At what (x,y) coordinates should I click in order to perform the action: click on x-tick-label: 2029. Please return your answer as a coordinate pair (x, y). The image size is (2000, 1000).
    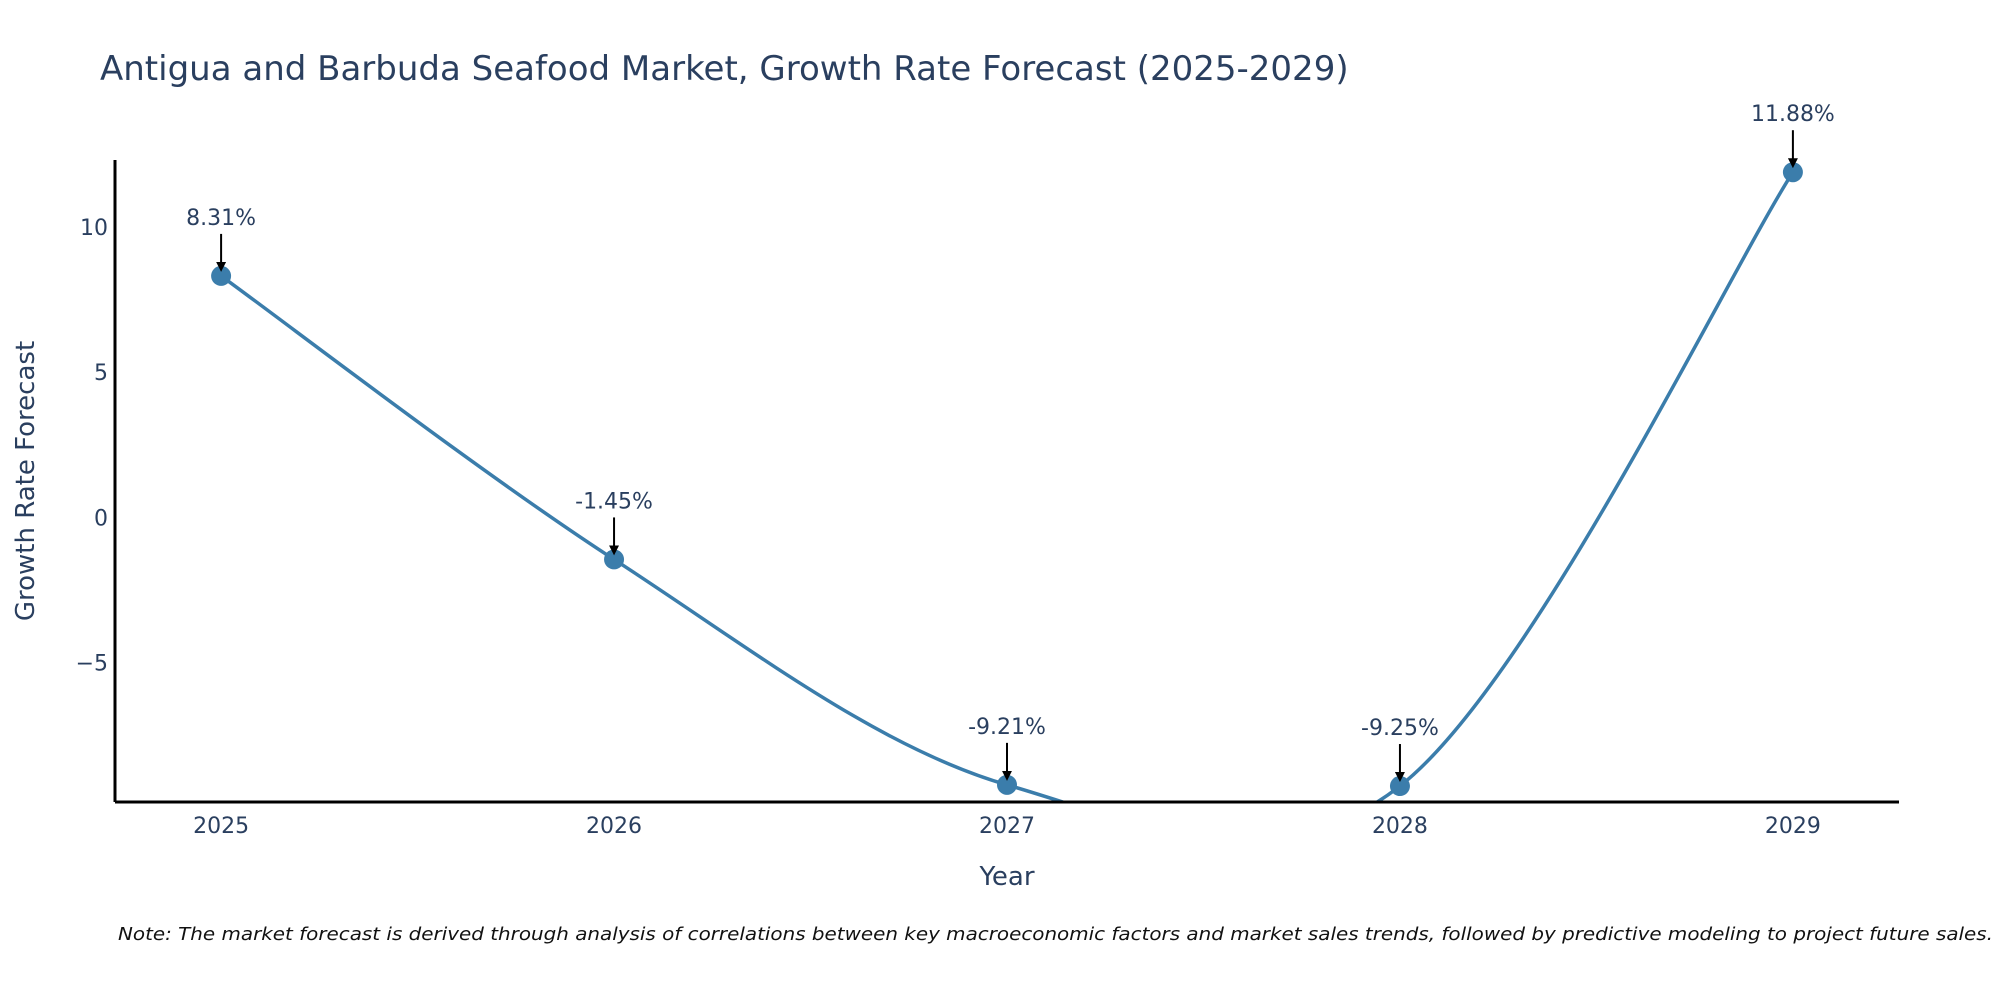
    Looking at the image, I should click on (1793, 826).